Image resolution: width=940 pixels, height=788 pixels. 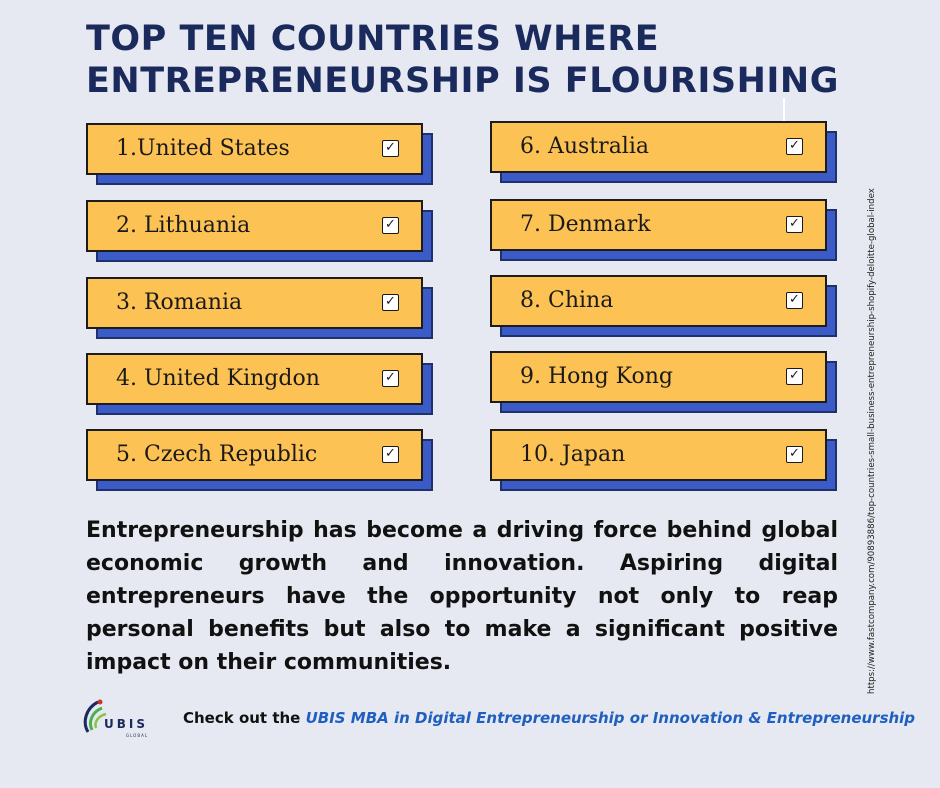 What do you see at coordinates (567, 300) in the screenshot?
I see `country-label: 8. China` at bounding box center [567, 300].